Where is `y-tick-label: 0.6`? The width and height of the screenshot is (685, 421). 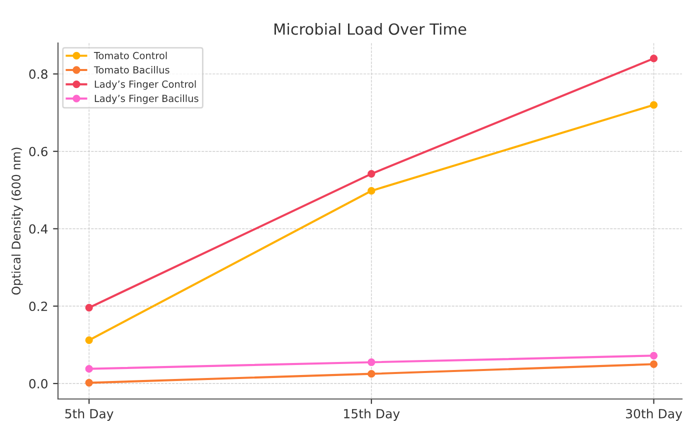
y-tick-label: 0.6 is located at coordinates (38, 151).